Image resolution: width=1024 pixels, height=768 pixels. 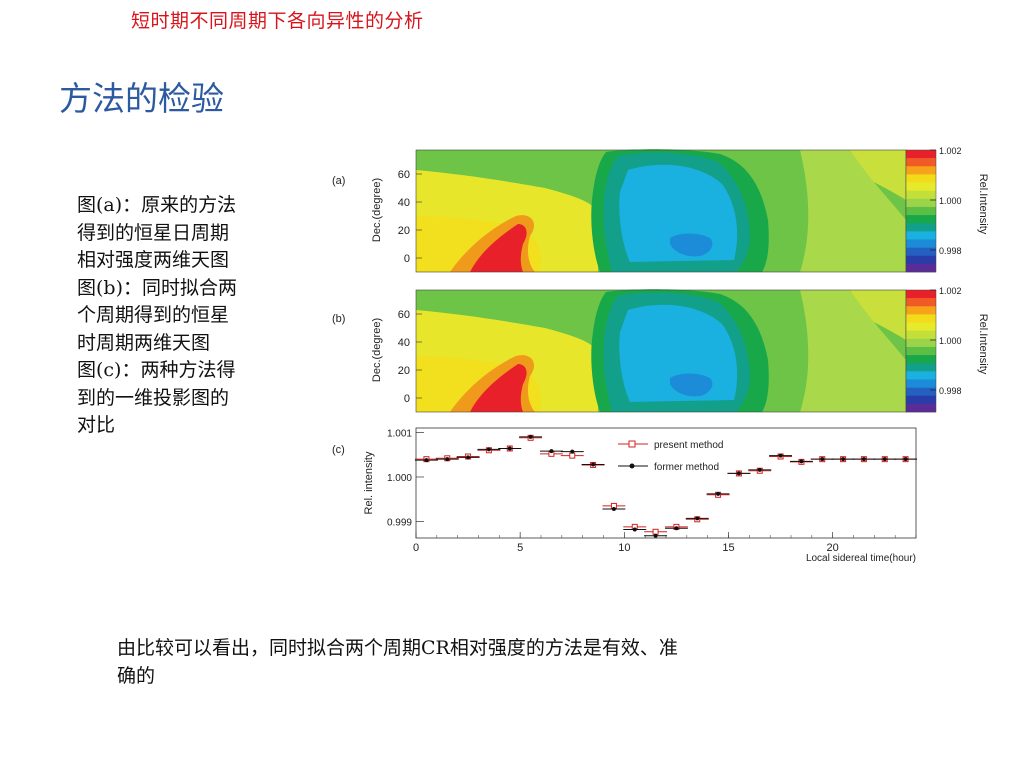 I want to click on colorbar-frame, so click(x=921, y=211).